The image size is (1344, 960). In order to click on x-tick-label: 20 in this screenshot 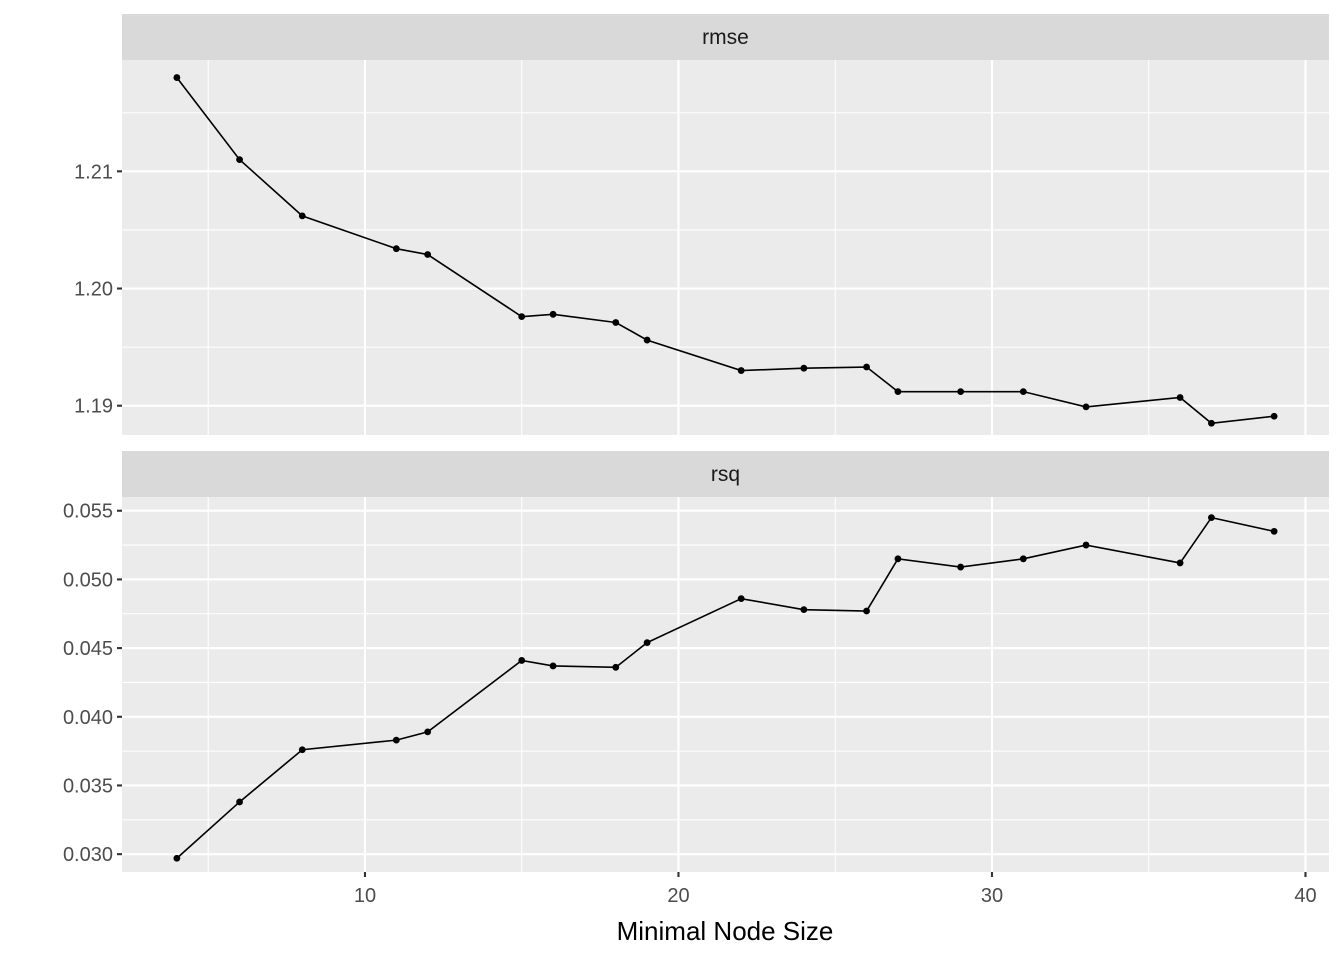, I will do `click(678, 896)`.